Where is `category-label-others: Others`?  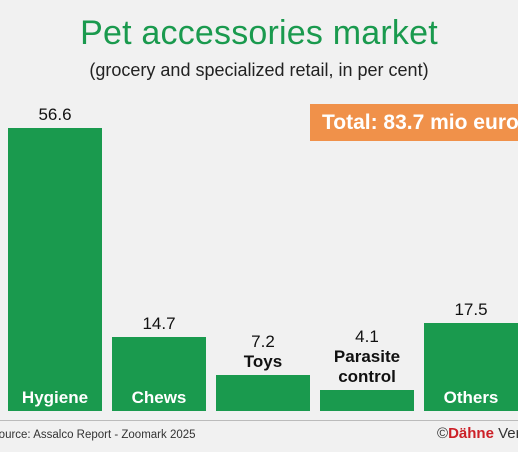 category-label-others: Others is located at coordinates (471, 397).